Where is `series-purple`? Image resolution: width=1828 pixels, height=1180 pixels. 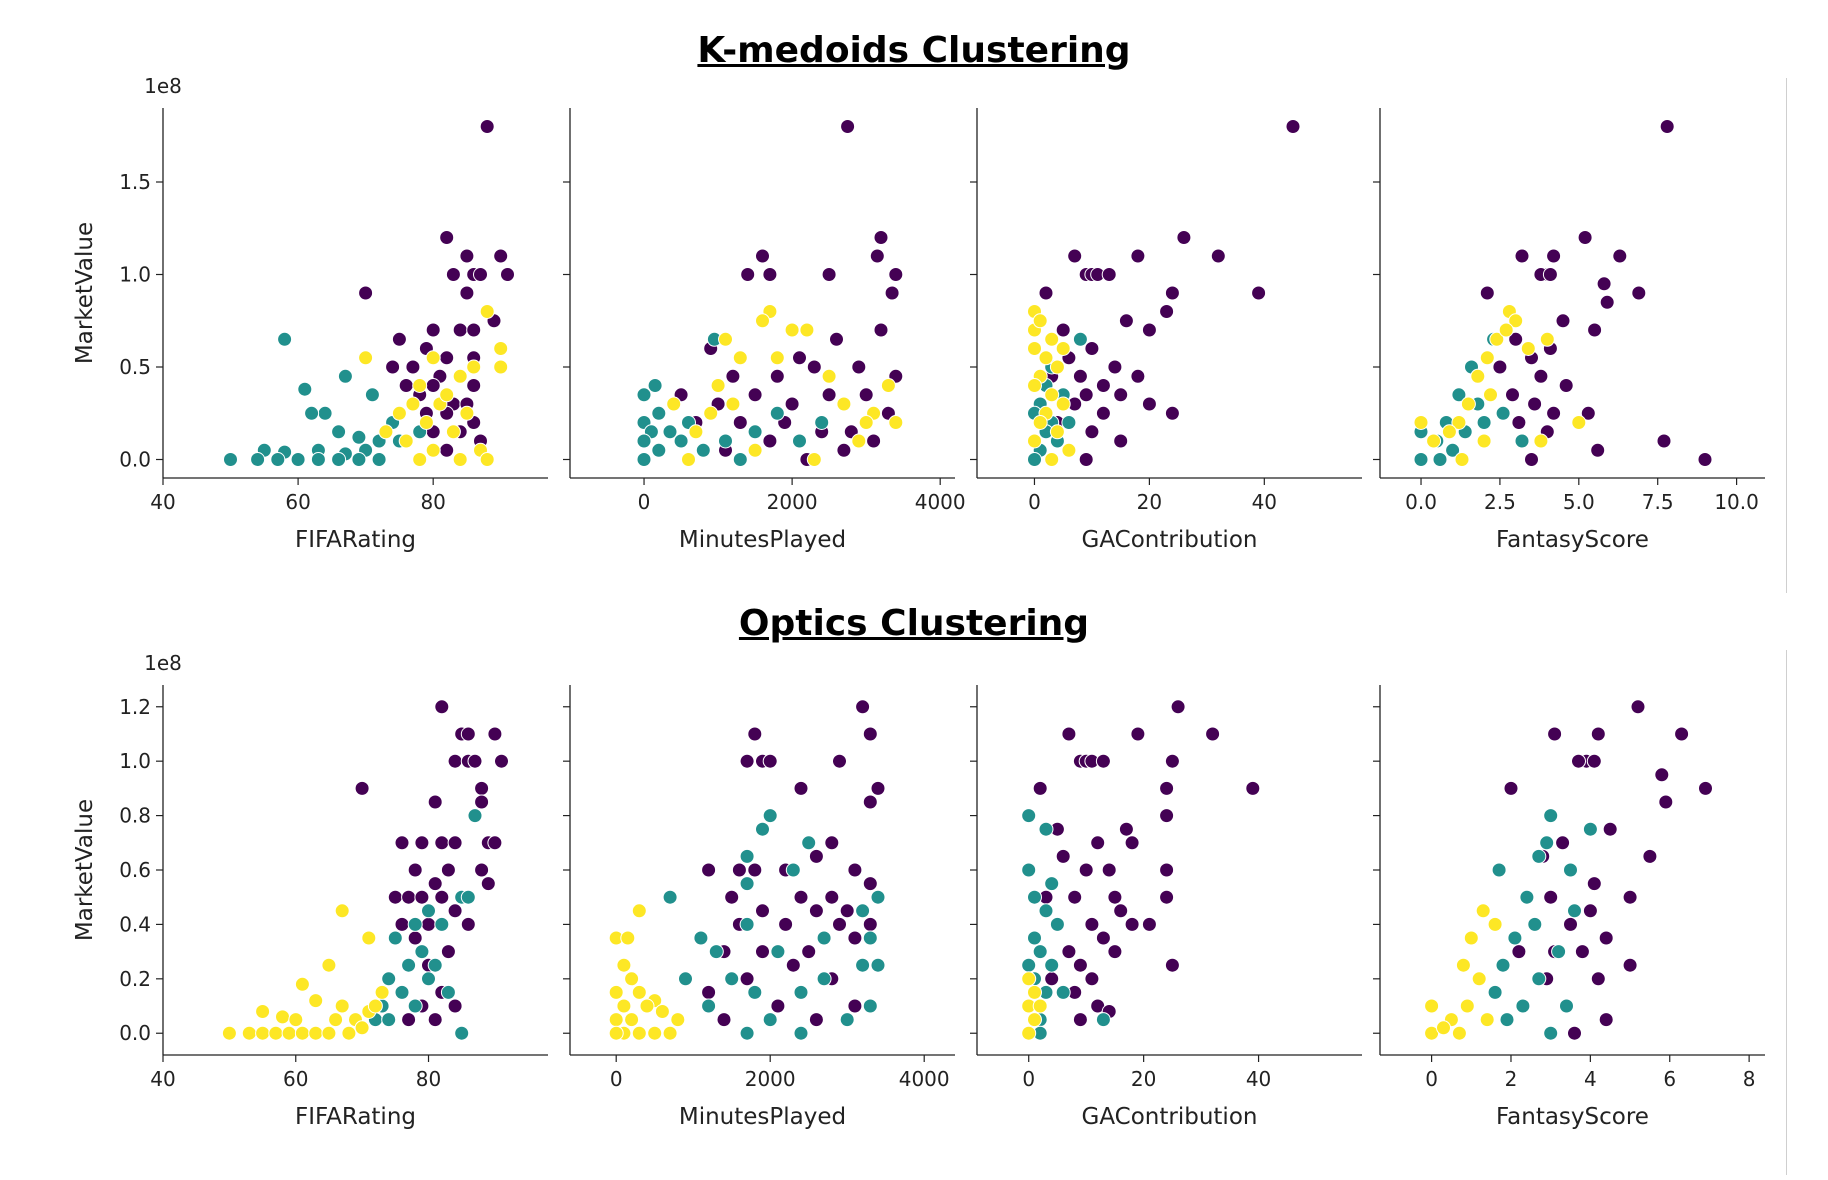 series-purple is located at coordinates (1169, 293).